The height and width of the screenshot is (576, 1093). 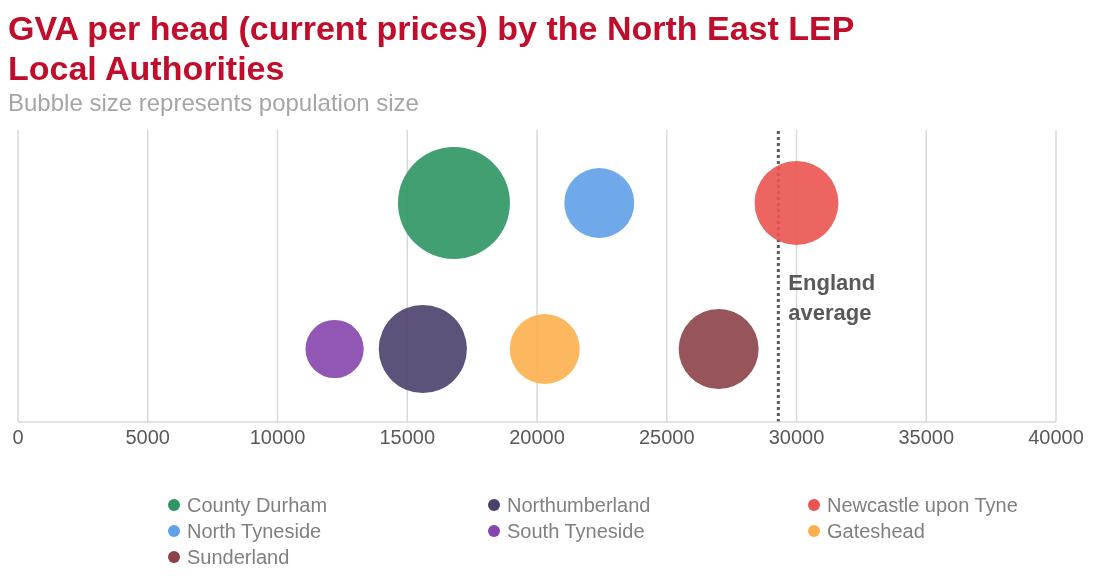 What do you see at coordinates (537, 437) in the screenshot?
I see `x-tick-label: 20000` at bounding box center [537, 437].